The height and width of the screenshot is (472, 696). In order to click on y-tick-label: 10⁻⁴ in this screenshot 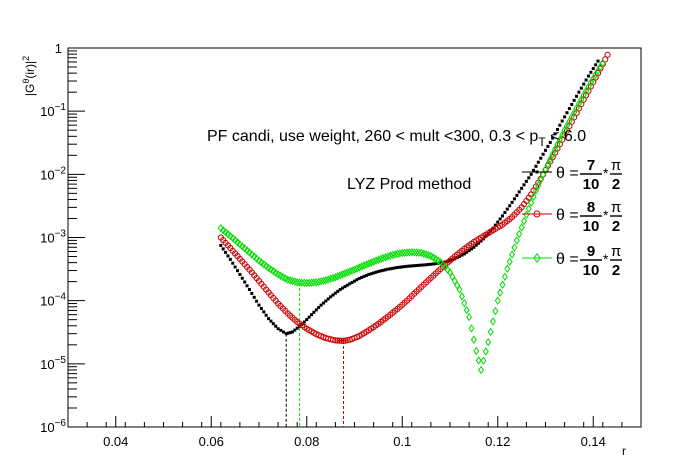, I will do `click(53, 300)`.